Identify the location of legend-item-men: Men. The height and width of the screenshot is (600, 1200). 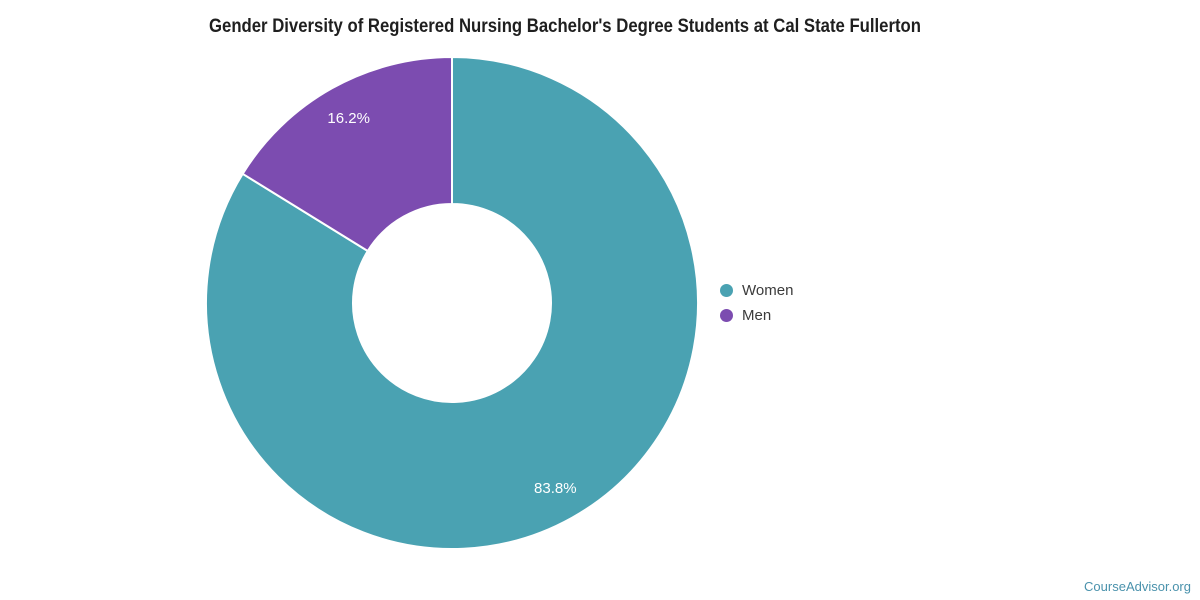
(756, 315).